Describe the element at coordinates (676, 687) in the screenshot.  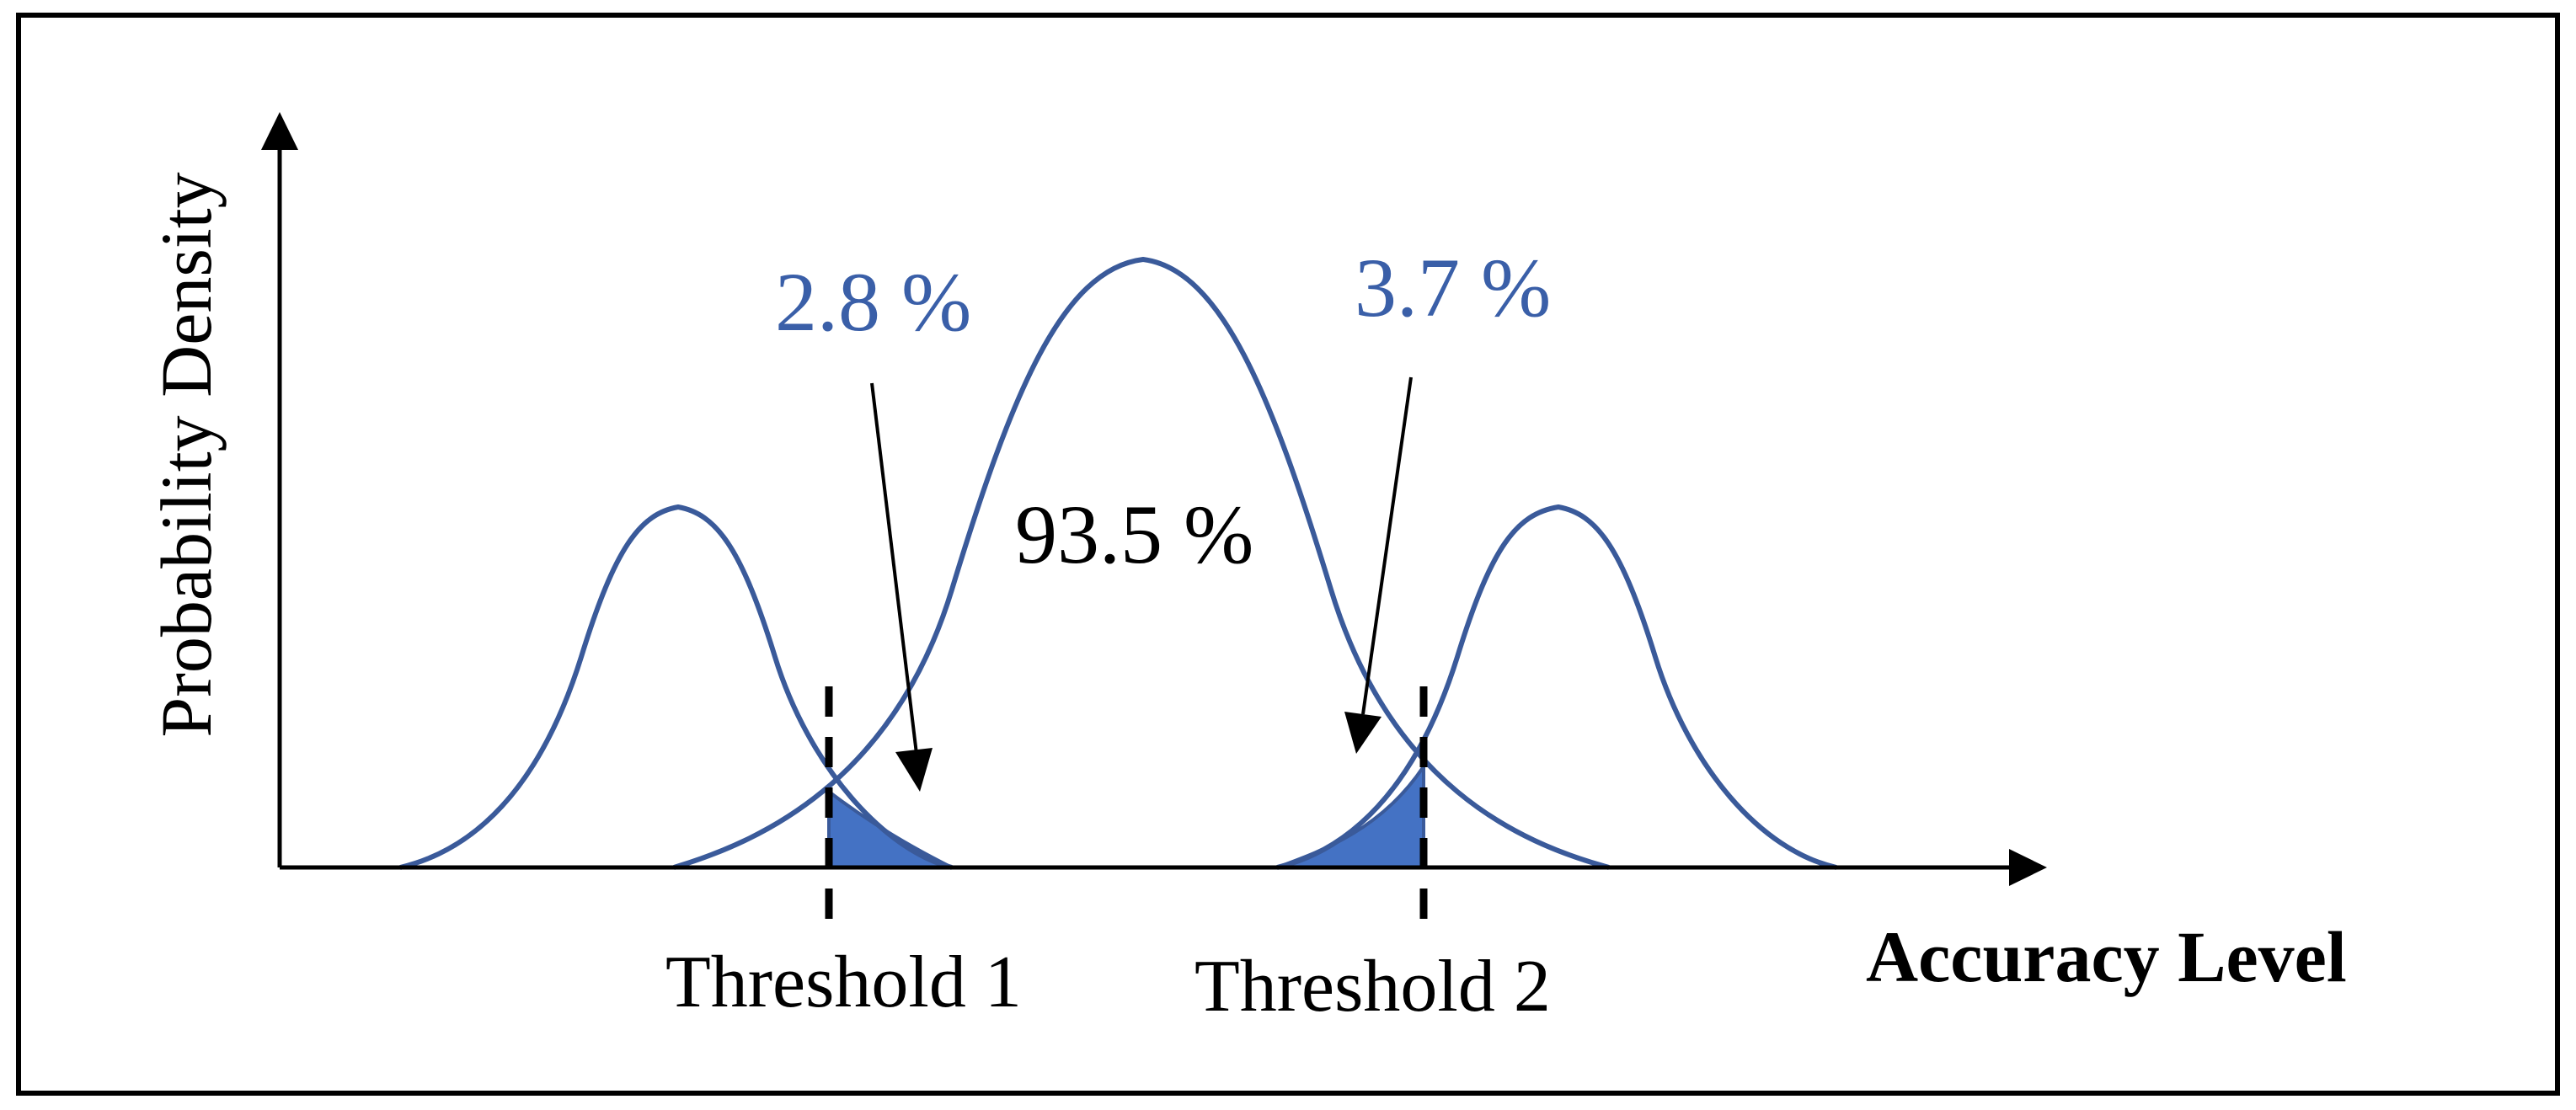
I see `left-distribution-curve` at that location.